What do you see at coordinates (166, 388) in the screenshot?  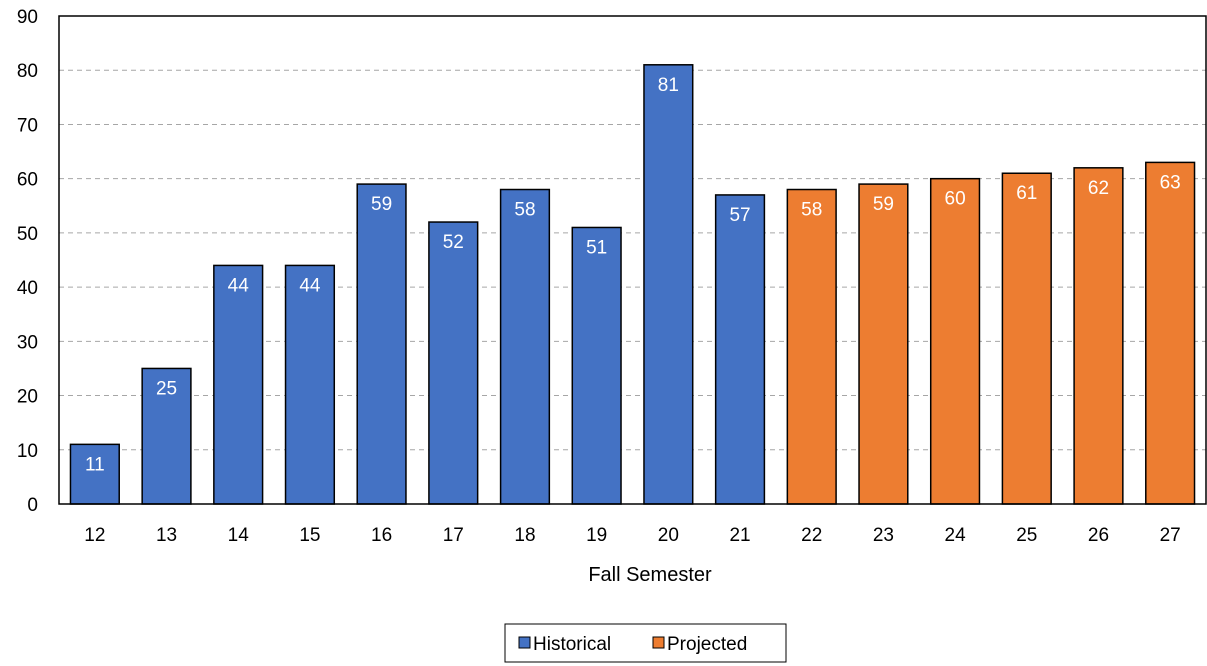 I see `data-label: 25` at bounding box center [166, 388].